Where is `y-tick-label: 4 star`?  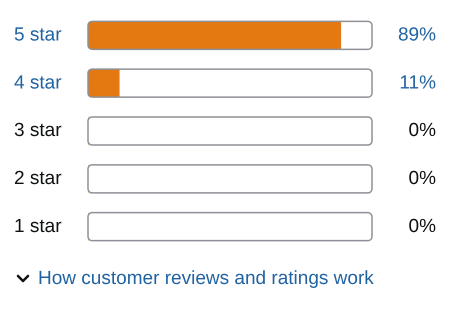
y-tick-label: 4 star is located at coordinates (38, 83).